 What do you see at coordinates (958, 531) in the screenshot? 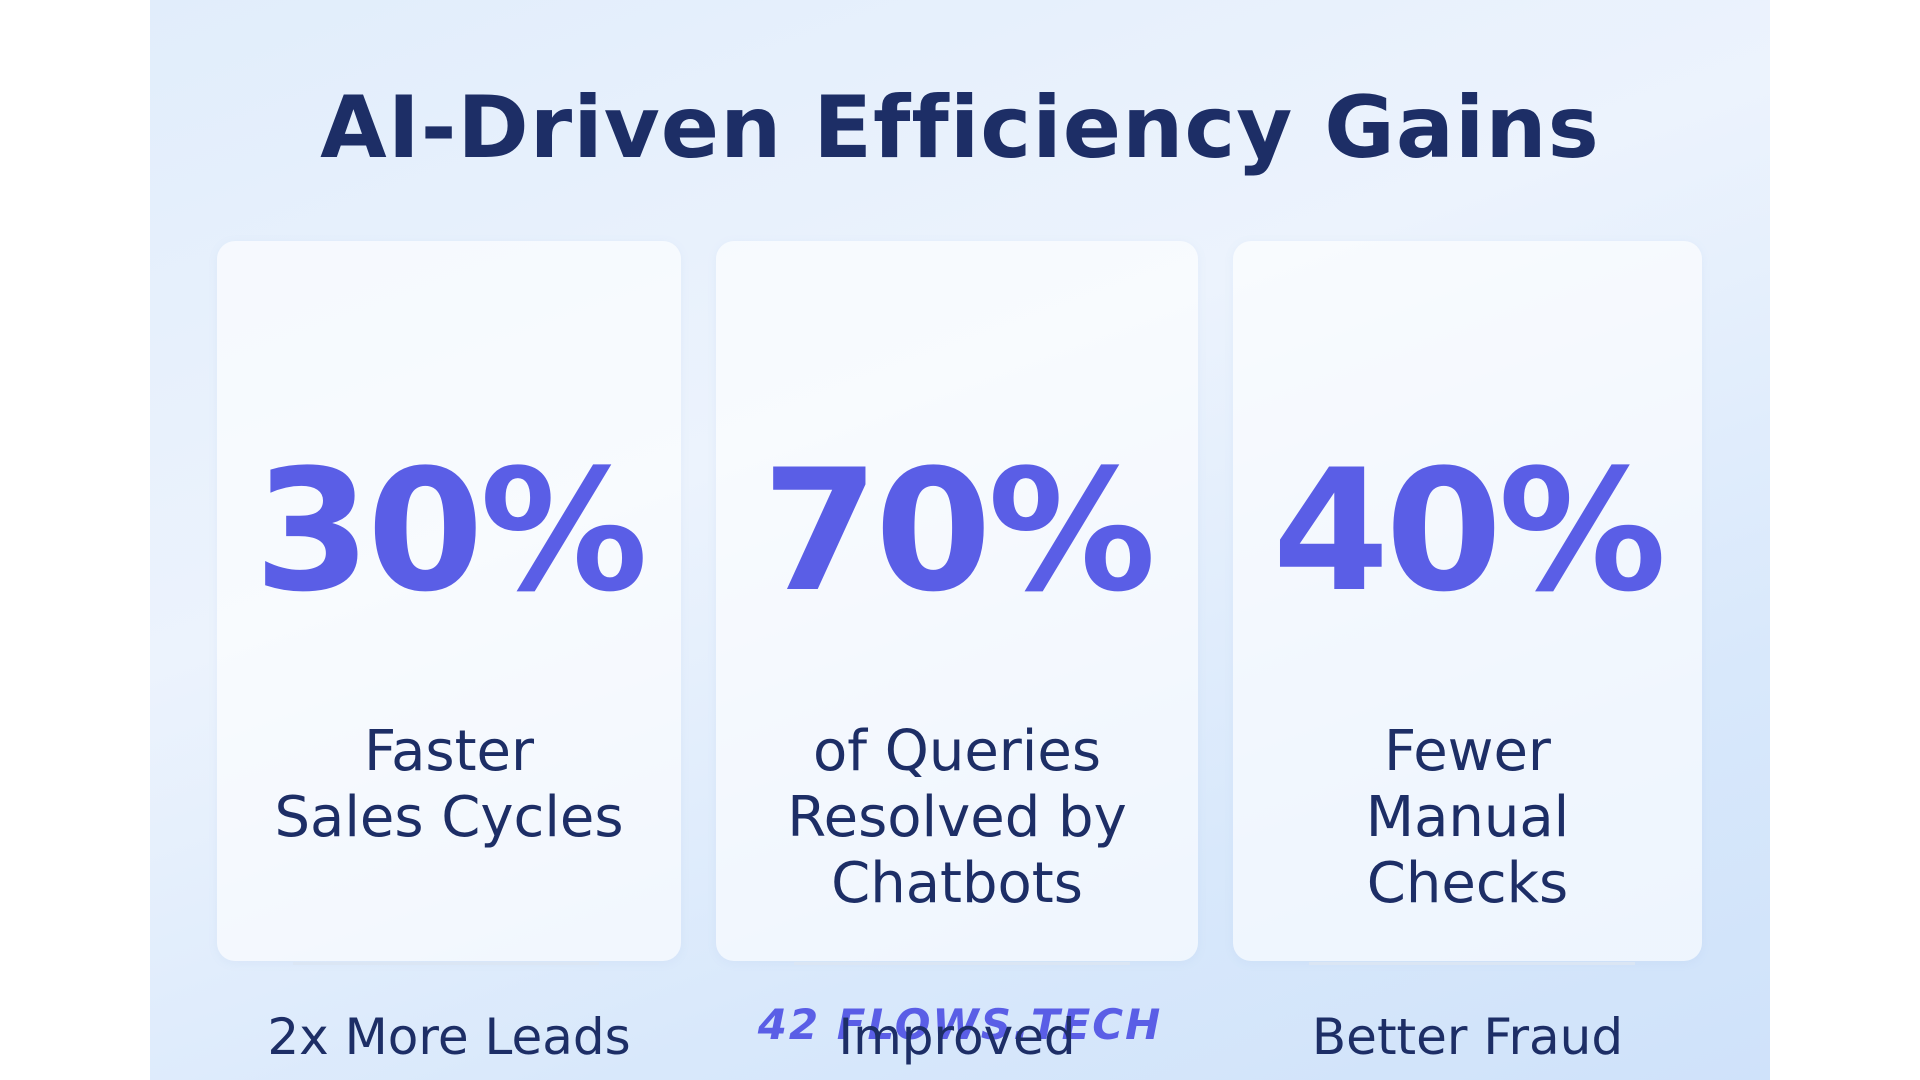
I see `stat-value: 70%` at bounding box center [958, 531].